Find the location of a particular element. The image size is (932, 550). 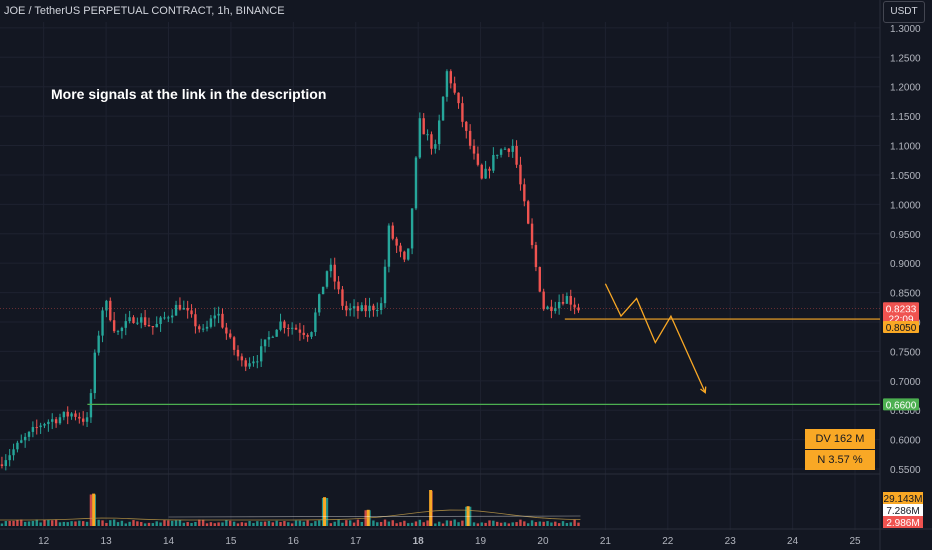

y-tick-label: 0.8500 is located at coordinates (905, 294).